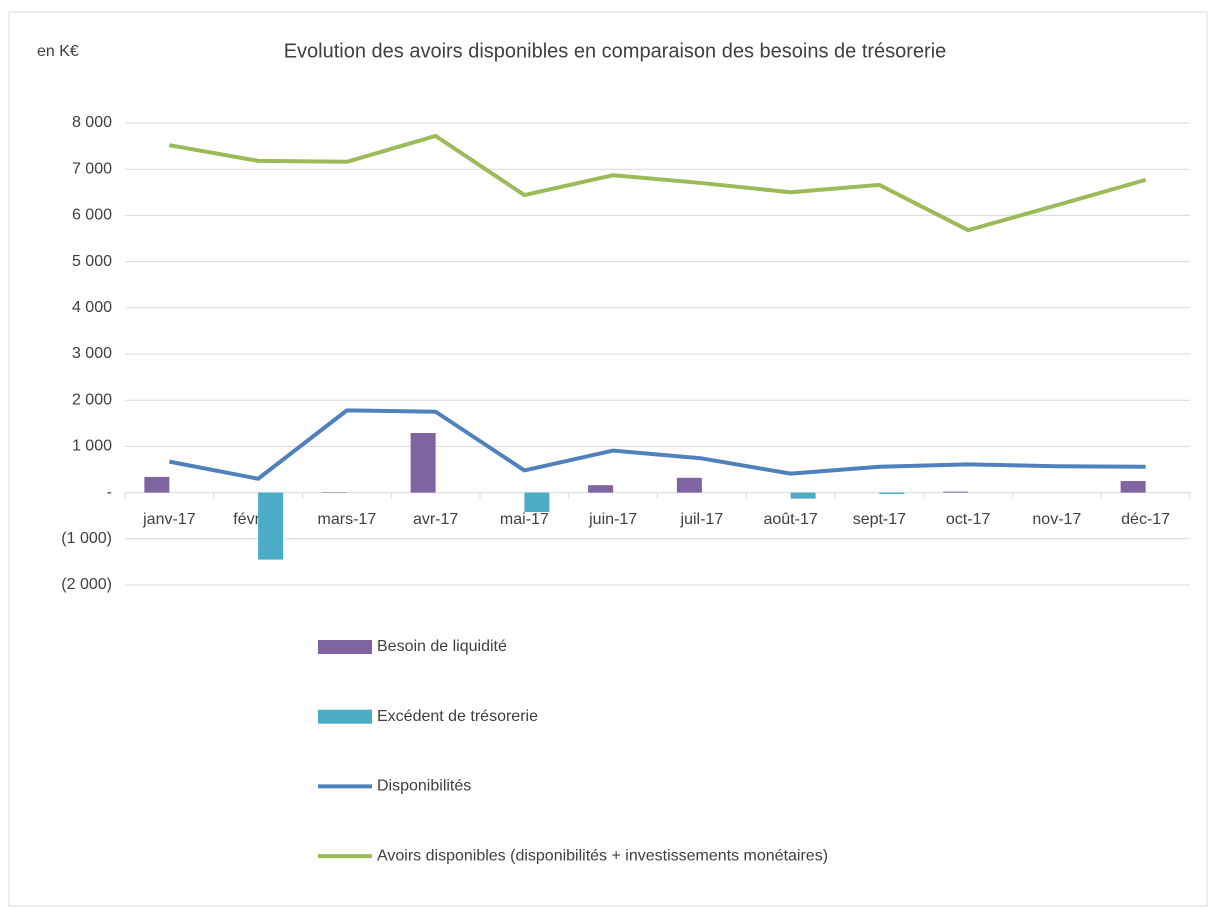 The height and width of the screenshot is (908, 1208). Describe the element at coordinates (457, 716) in the screenshot. I see `legend-label: Excédent de trésorerie` at that location.